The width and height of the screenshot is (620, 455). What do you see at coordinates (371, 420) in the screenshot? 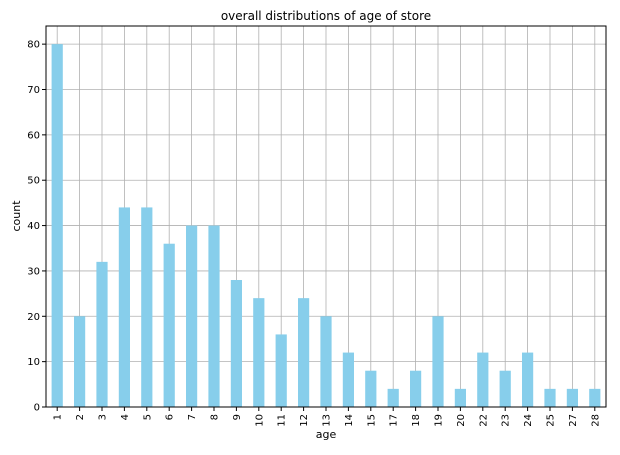
I see `x-tick-label: 15` at bounding box center [371, 420].